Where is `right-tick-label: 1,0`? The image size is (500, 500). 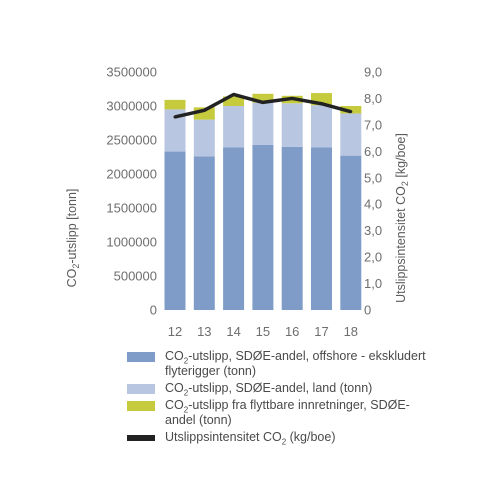 right-tick-label: 1,0 is located at coordinates (373, 283).